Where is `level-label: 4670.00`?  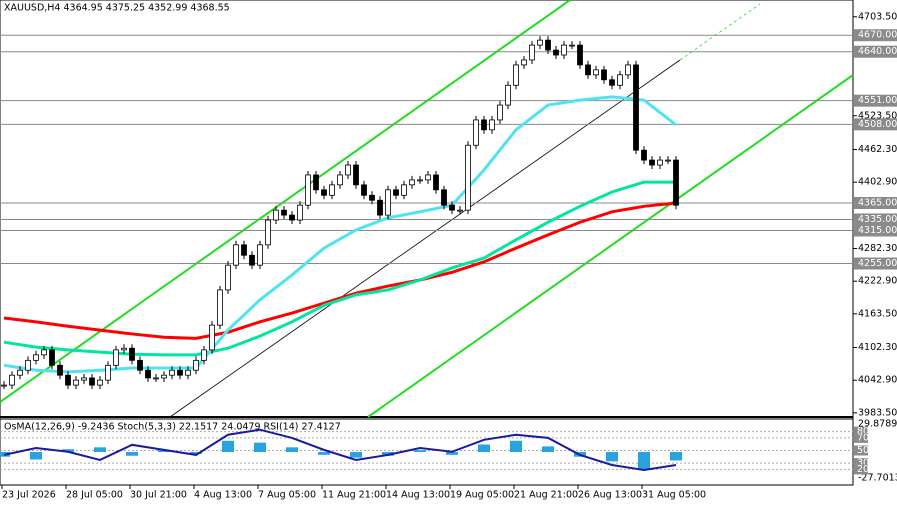
level-label: 4670.00 is located at coordinates (877, 35).